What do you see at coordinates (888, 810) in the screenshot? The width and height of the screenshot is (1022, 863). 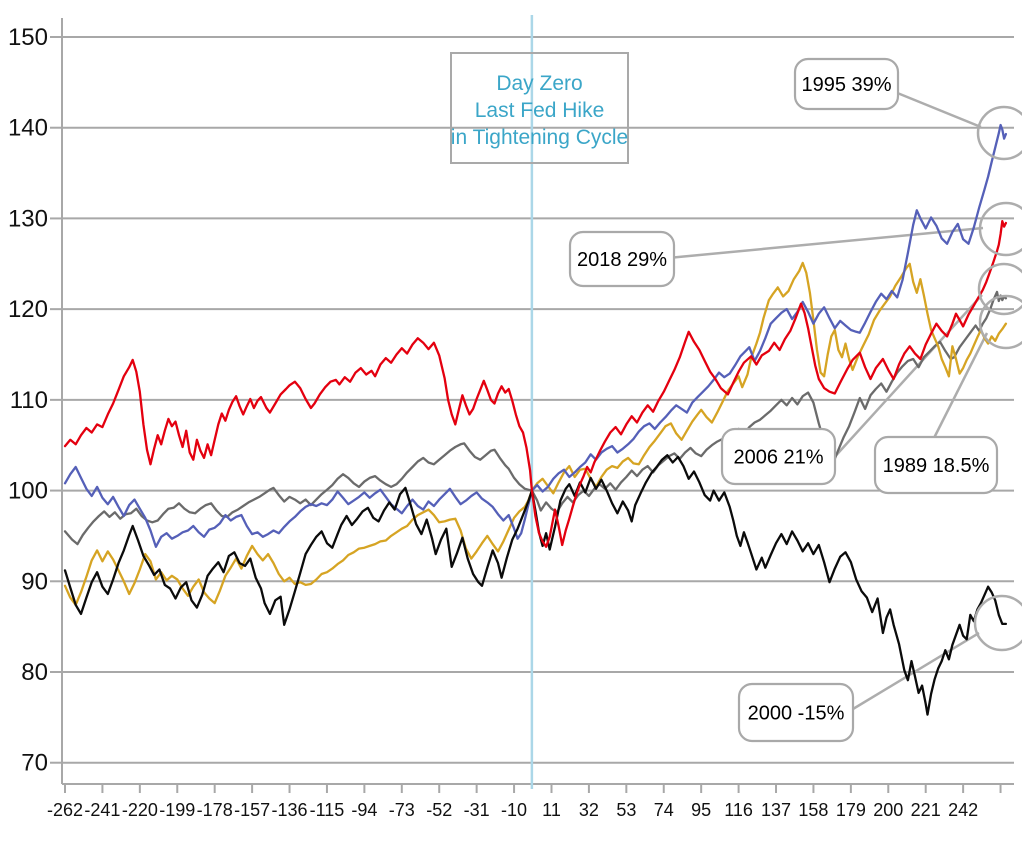 I see `x-tick-label-200: 200` at bounding box center [888, 810].